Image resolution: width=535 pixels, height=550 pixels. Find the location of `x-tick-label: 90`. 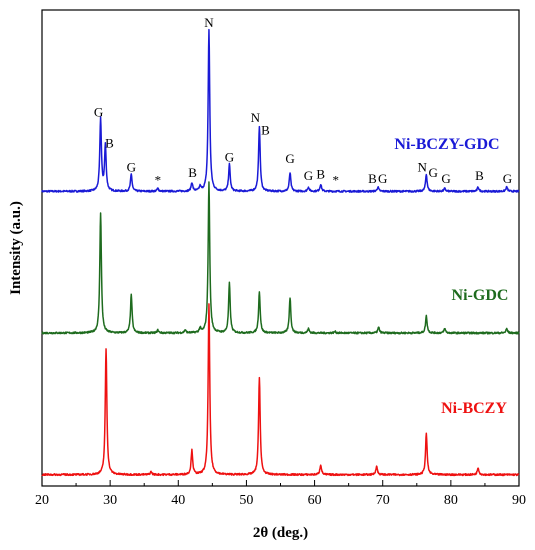

x-tick-label: 90 is located at coordinates (519, 500).